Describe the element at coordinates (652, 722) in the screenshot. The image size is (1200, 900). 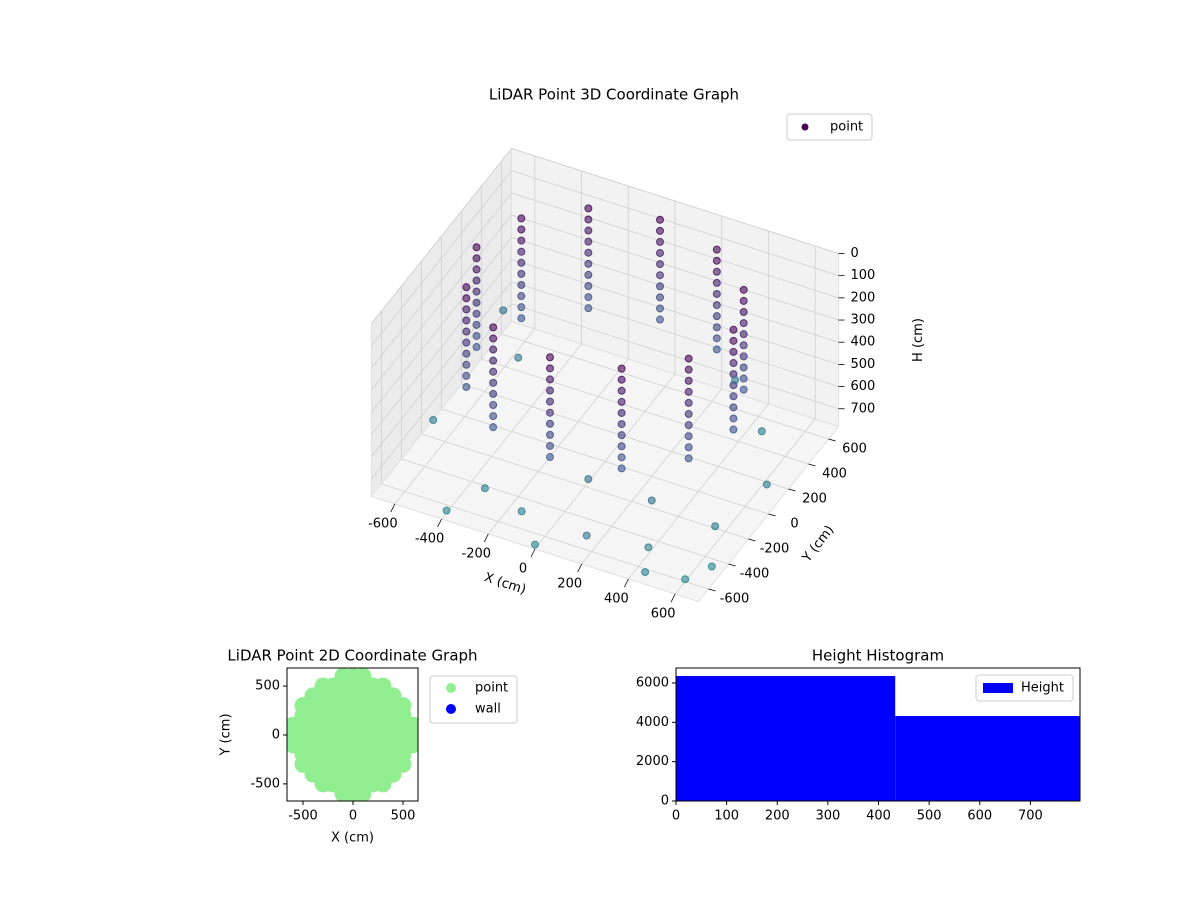
I see `y-tick-label: 4000` at that location.